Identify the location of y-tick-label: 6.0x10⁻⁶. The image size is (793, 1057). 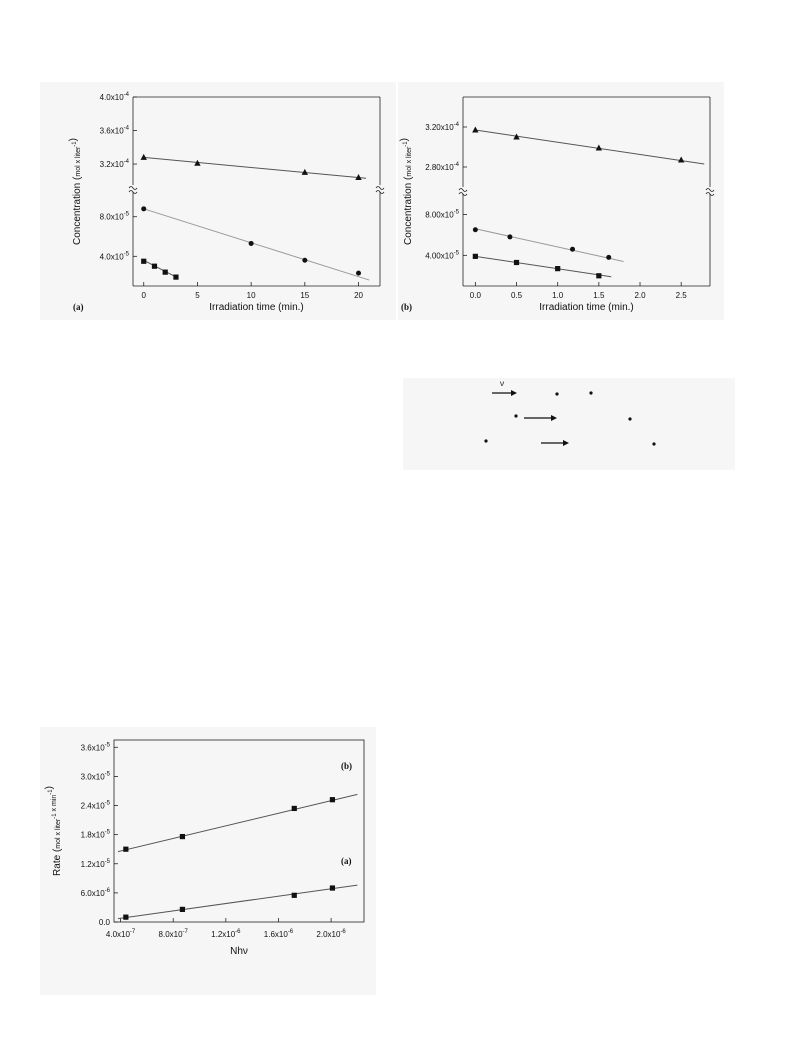
(96, 893).